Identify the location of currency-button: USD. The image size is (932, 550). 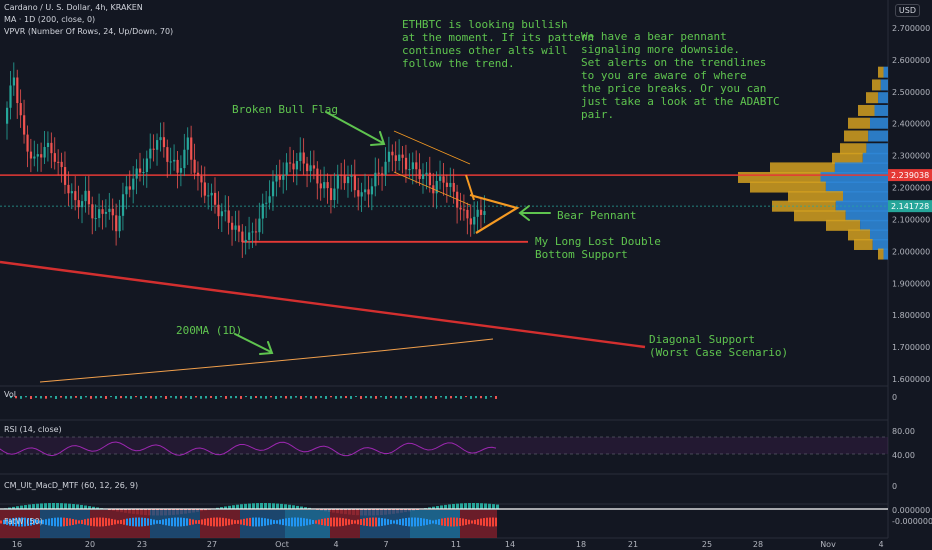
(907, 10).